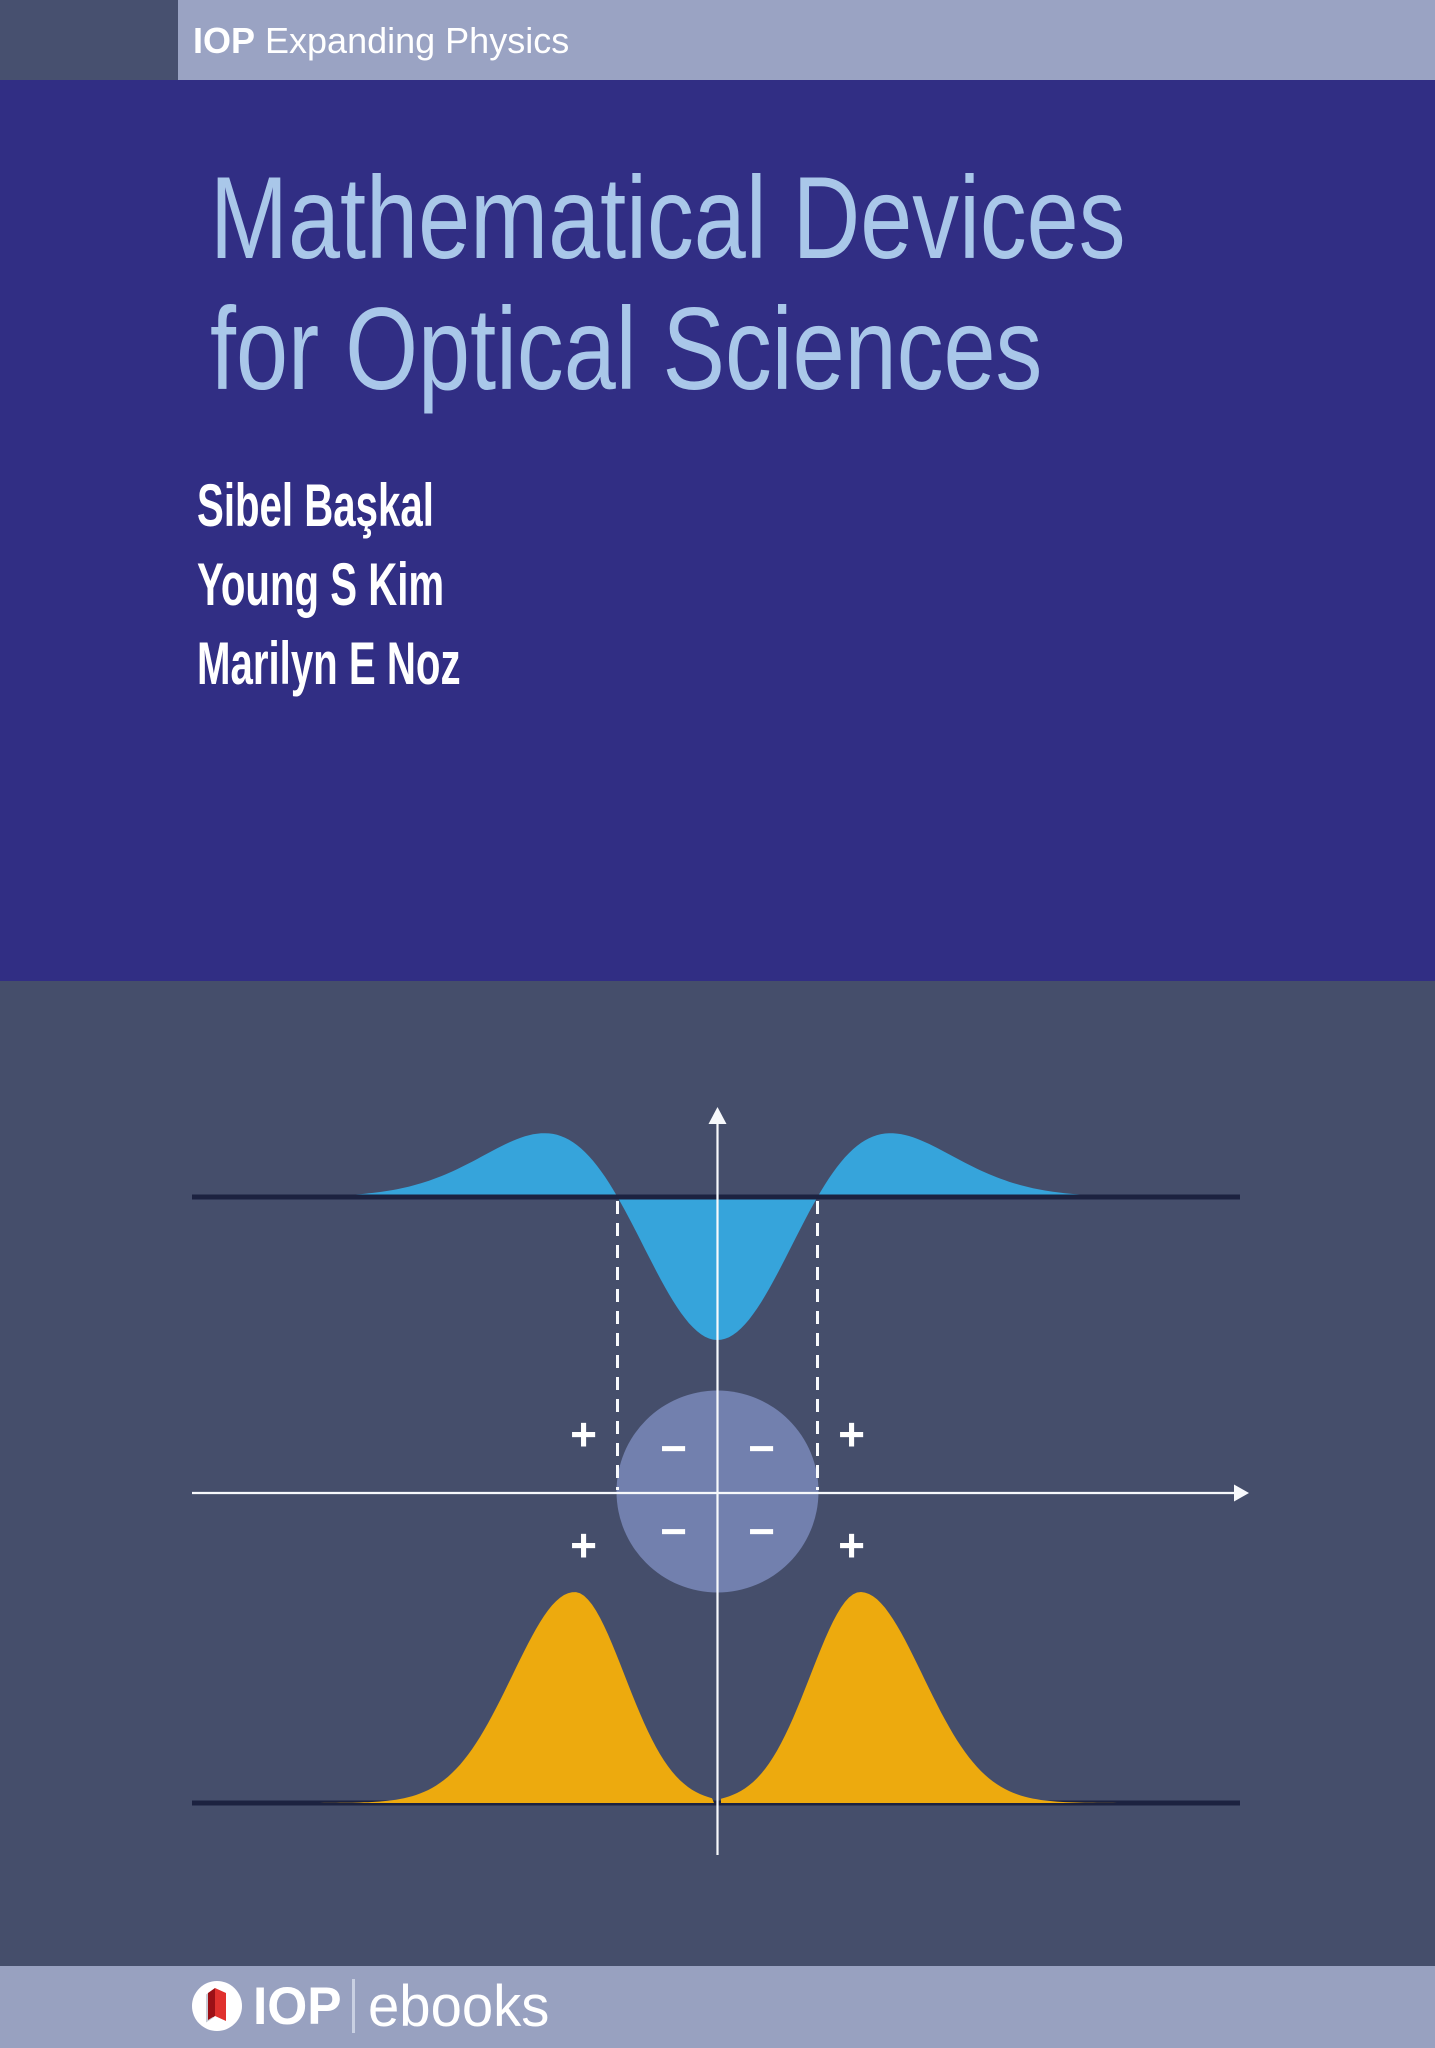 The width and height of the screenshot is (1435, 2048). Describe the element at coordinates (626, 348) in the screenshot. I see `title-line-2: for Optical Sciences` at that location.